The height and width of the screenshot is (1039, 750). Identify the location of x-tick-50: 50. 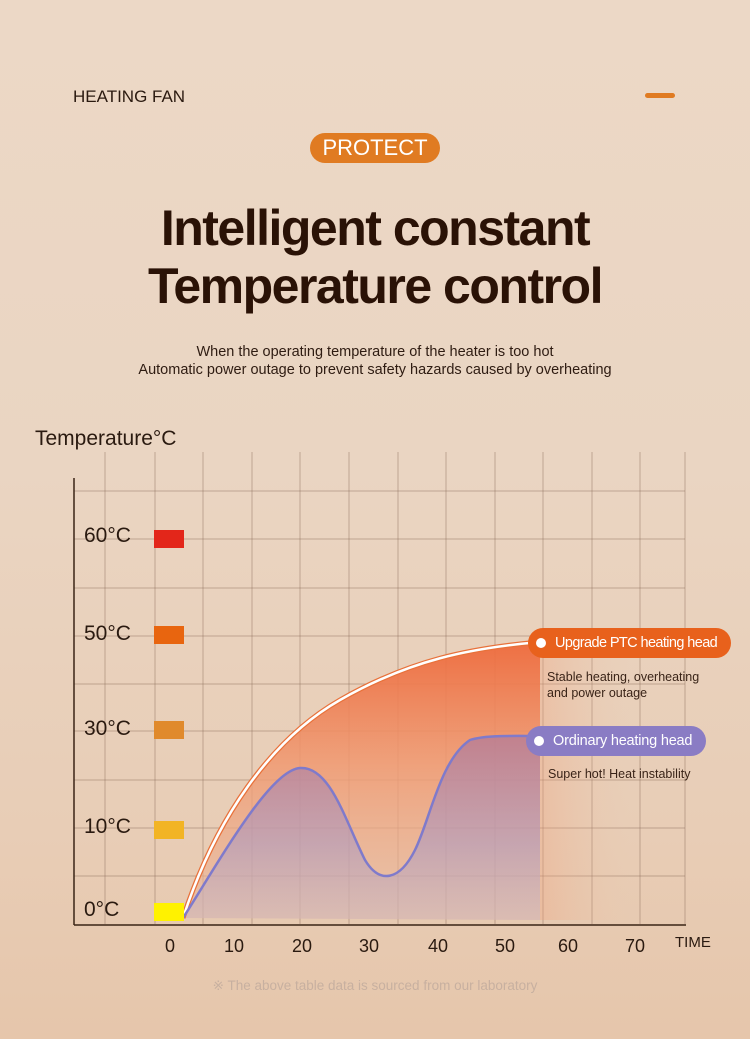
(505, 946).